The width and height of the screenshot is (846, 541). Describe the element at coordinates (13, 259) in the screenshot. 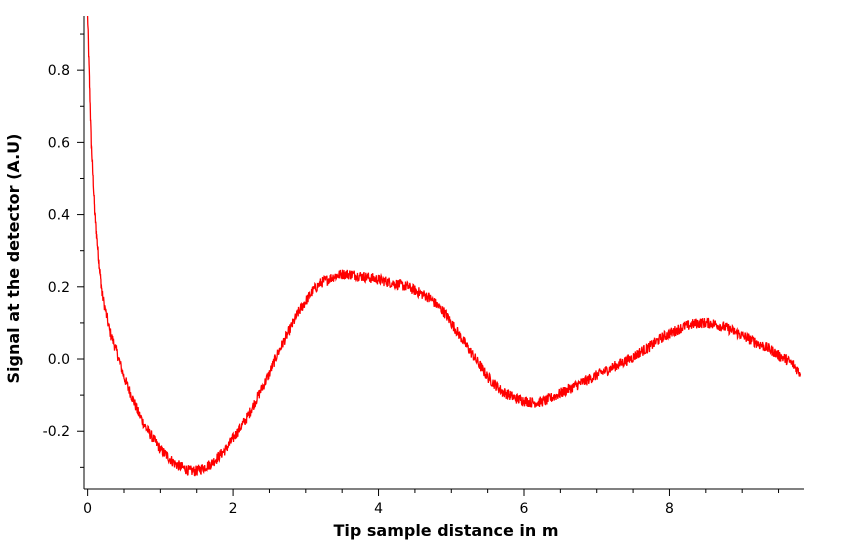

I see `y-axis-title: Signal at the detector (A.U)` at that location.